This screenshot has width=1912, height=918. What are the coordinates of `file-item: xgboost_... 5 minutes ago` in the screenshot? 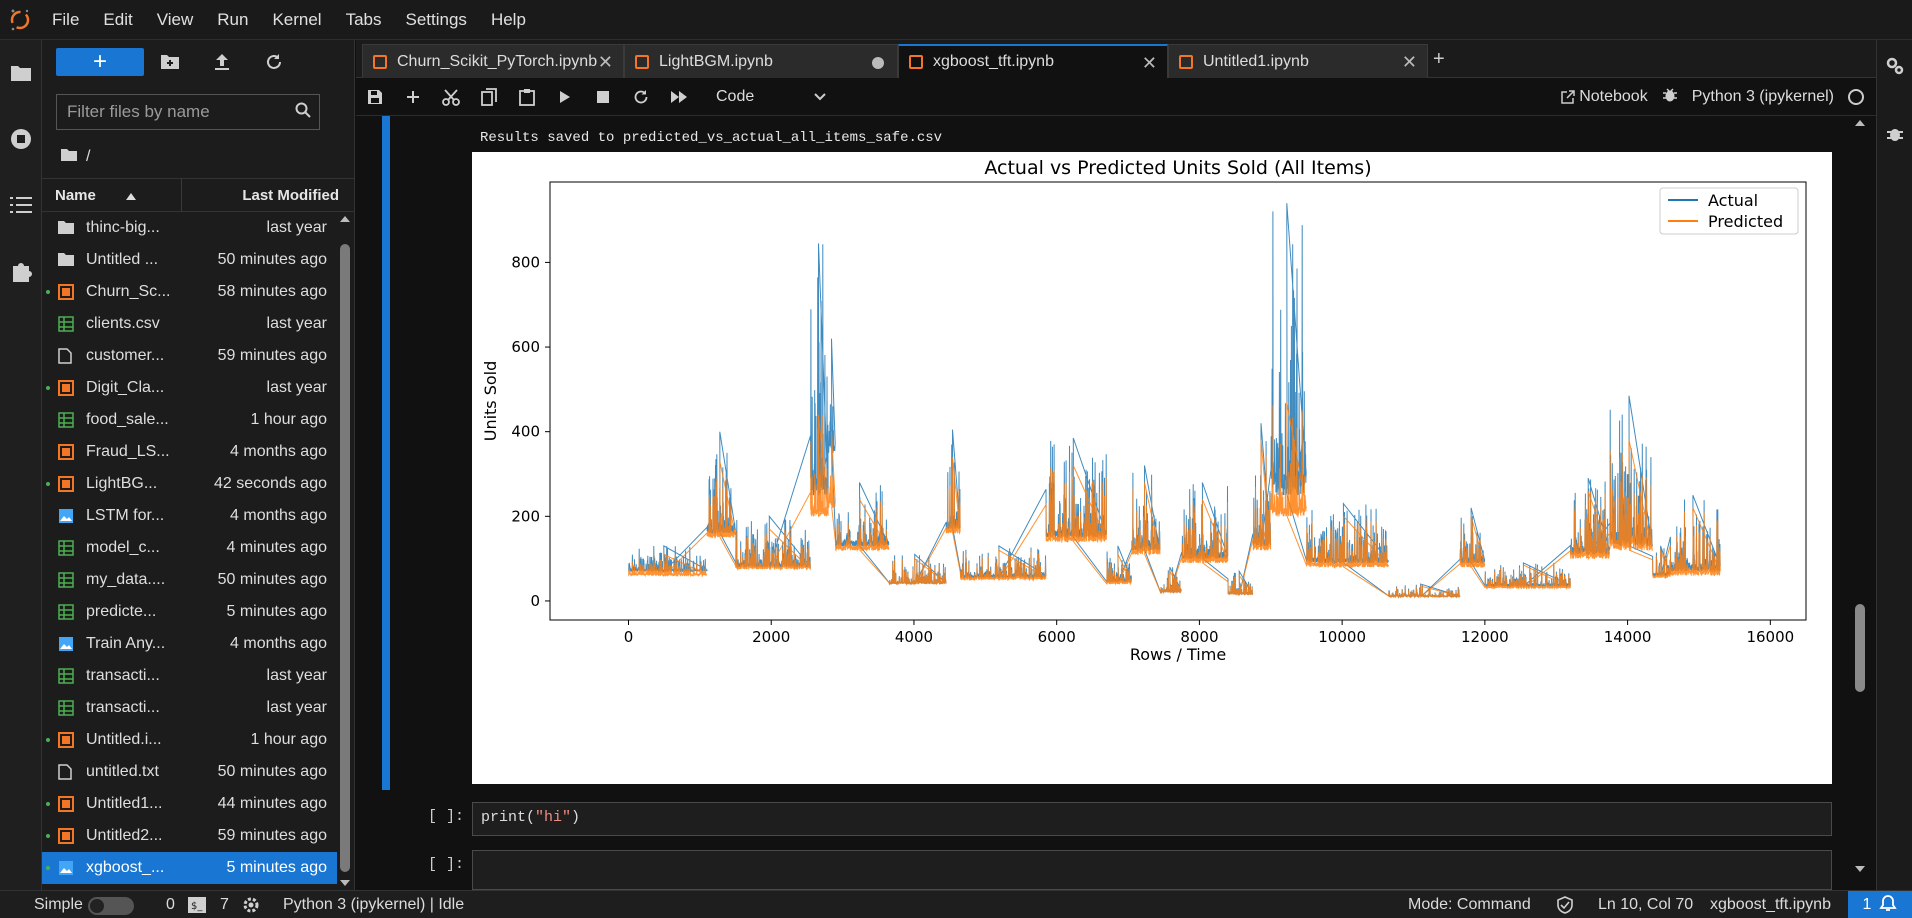 It's located at (189, 868).